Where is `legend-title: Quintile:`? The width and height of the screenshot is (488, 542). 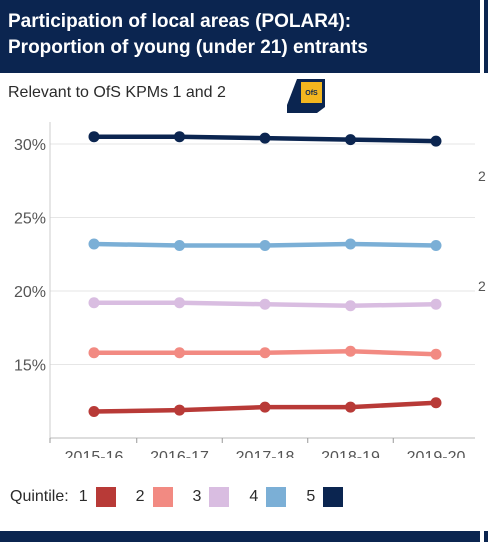
legend-title: Quintile: is located at coordinates (39, 496).